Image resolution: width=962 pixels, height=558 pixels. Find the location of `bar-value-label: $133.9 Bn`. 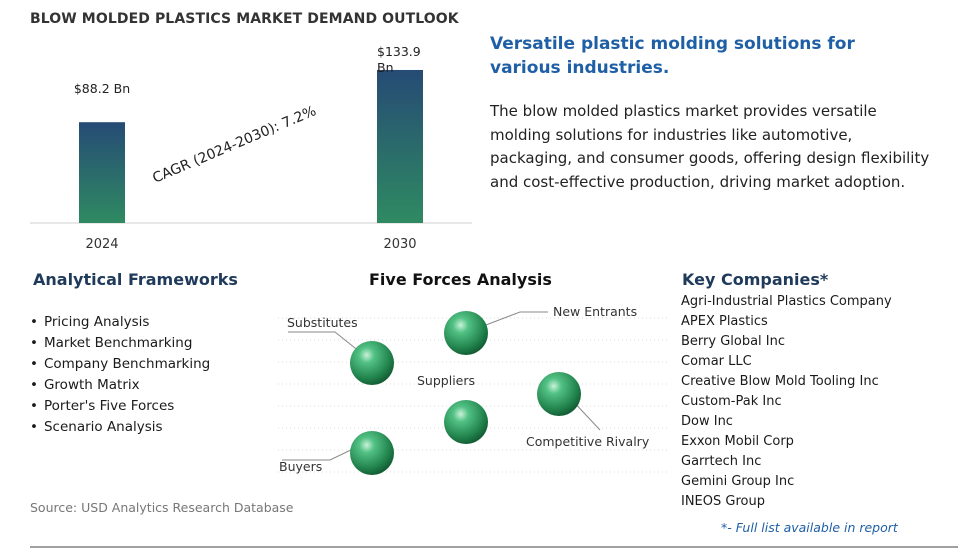

bar-value-label: $133.9 Bn is located at coordinates (399, 59).